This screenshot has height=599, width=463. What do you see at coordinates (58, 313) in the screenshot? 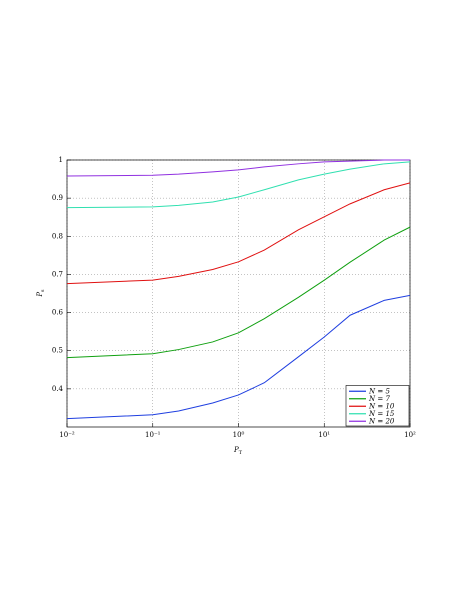
I see `y-tick-label: 0.6` at bounding box center [58, 313].